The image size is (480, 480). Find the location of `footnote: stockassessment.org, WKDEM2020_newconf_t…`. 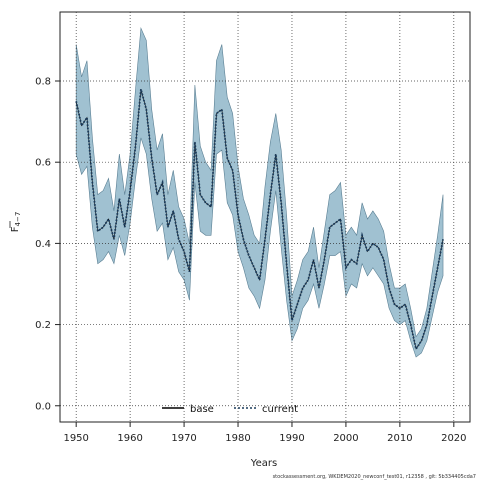

footnote: stockassessment.org, WKDEM2020_newconf_t… is located at coordinates (374, 477).